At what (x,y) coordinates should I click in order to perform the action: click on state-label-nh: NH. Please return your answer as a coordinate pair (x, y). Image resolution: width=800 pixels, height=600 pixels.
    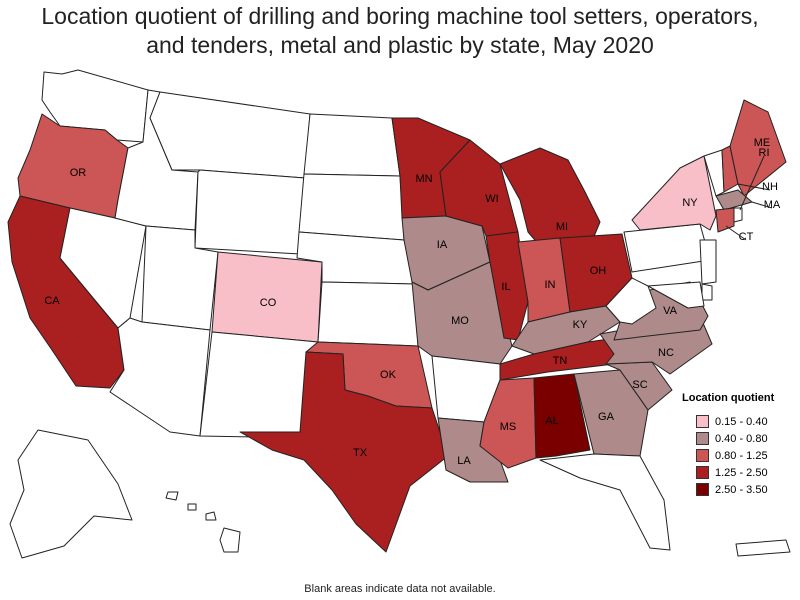
    Looking at the image, I should click on (770, 187).